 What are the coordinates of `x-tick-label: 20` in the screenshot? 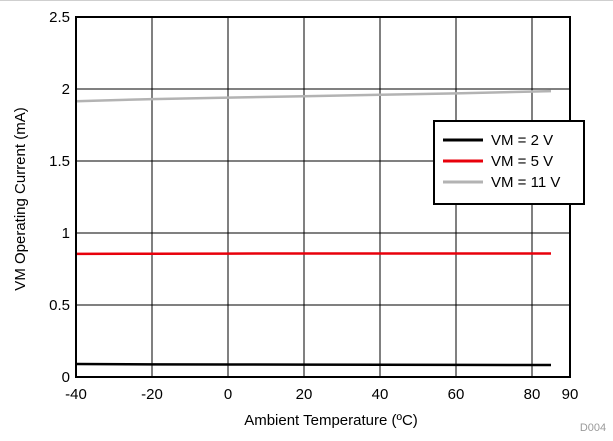 It's located at (304, 394).